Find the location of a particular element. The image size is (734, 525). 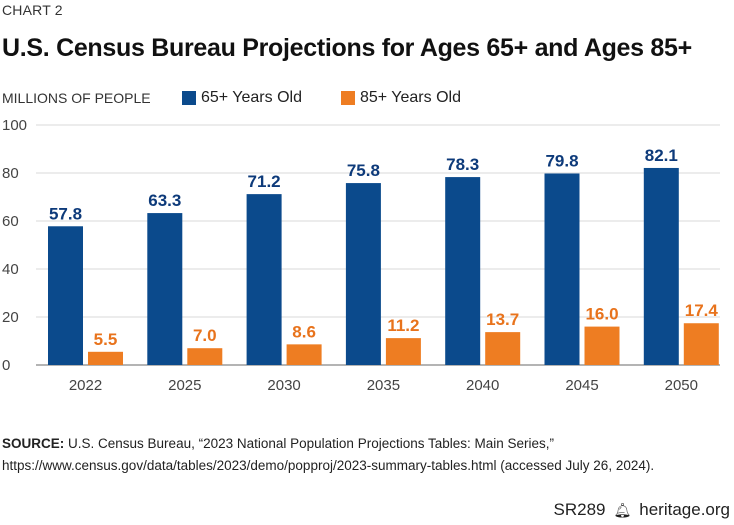

data-label: 16.0 is located at coordinates (601, 314).